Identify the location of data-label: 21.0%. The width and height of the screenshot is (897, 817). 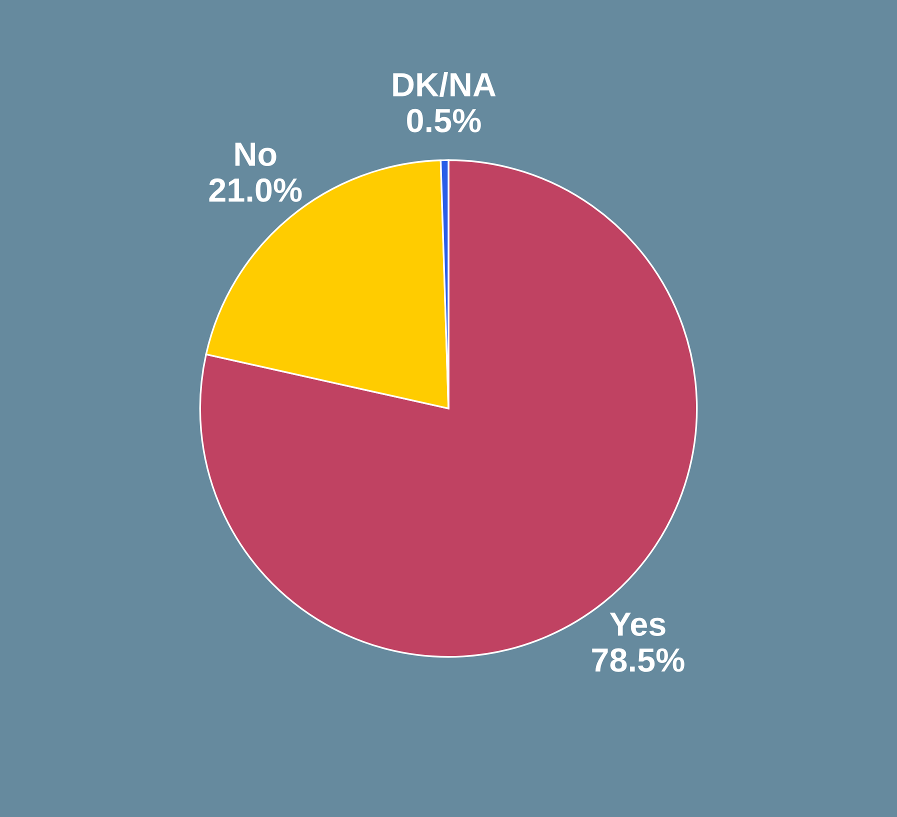
(255, 190).